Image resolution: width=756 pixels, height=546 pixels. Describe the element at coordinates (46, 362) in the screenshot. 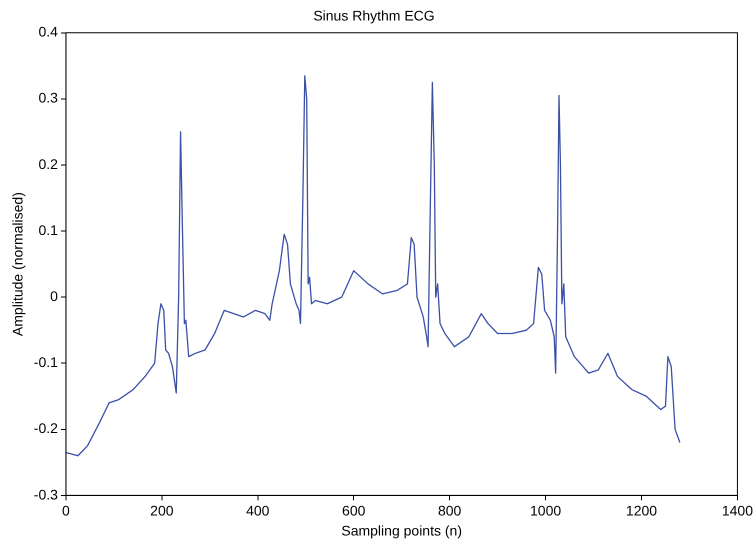

I see `y-tick-label: -0.1` at that location.